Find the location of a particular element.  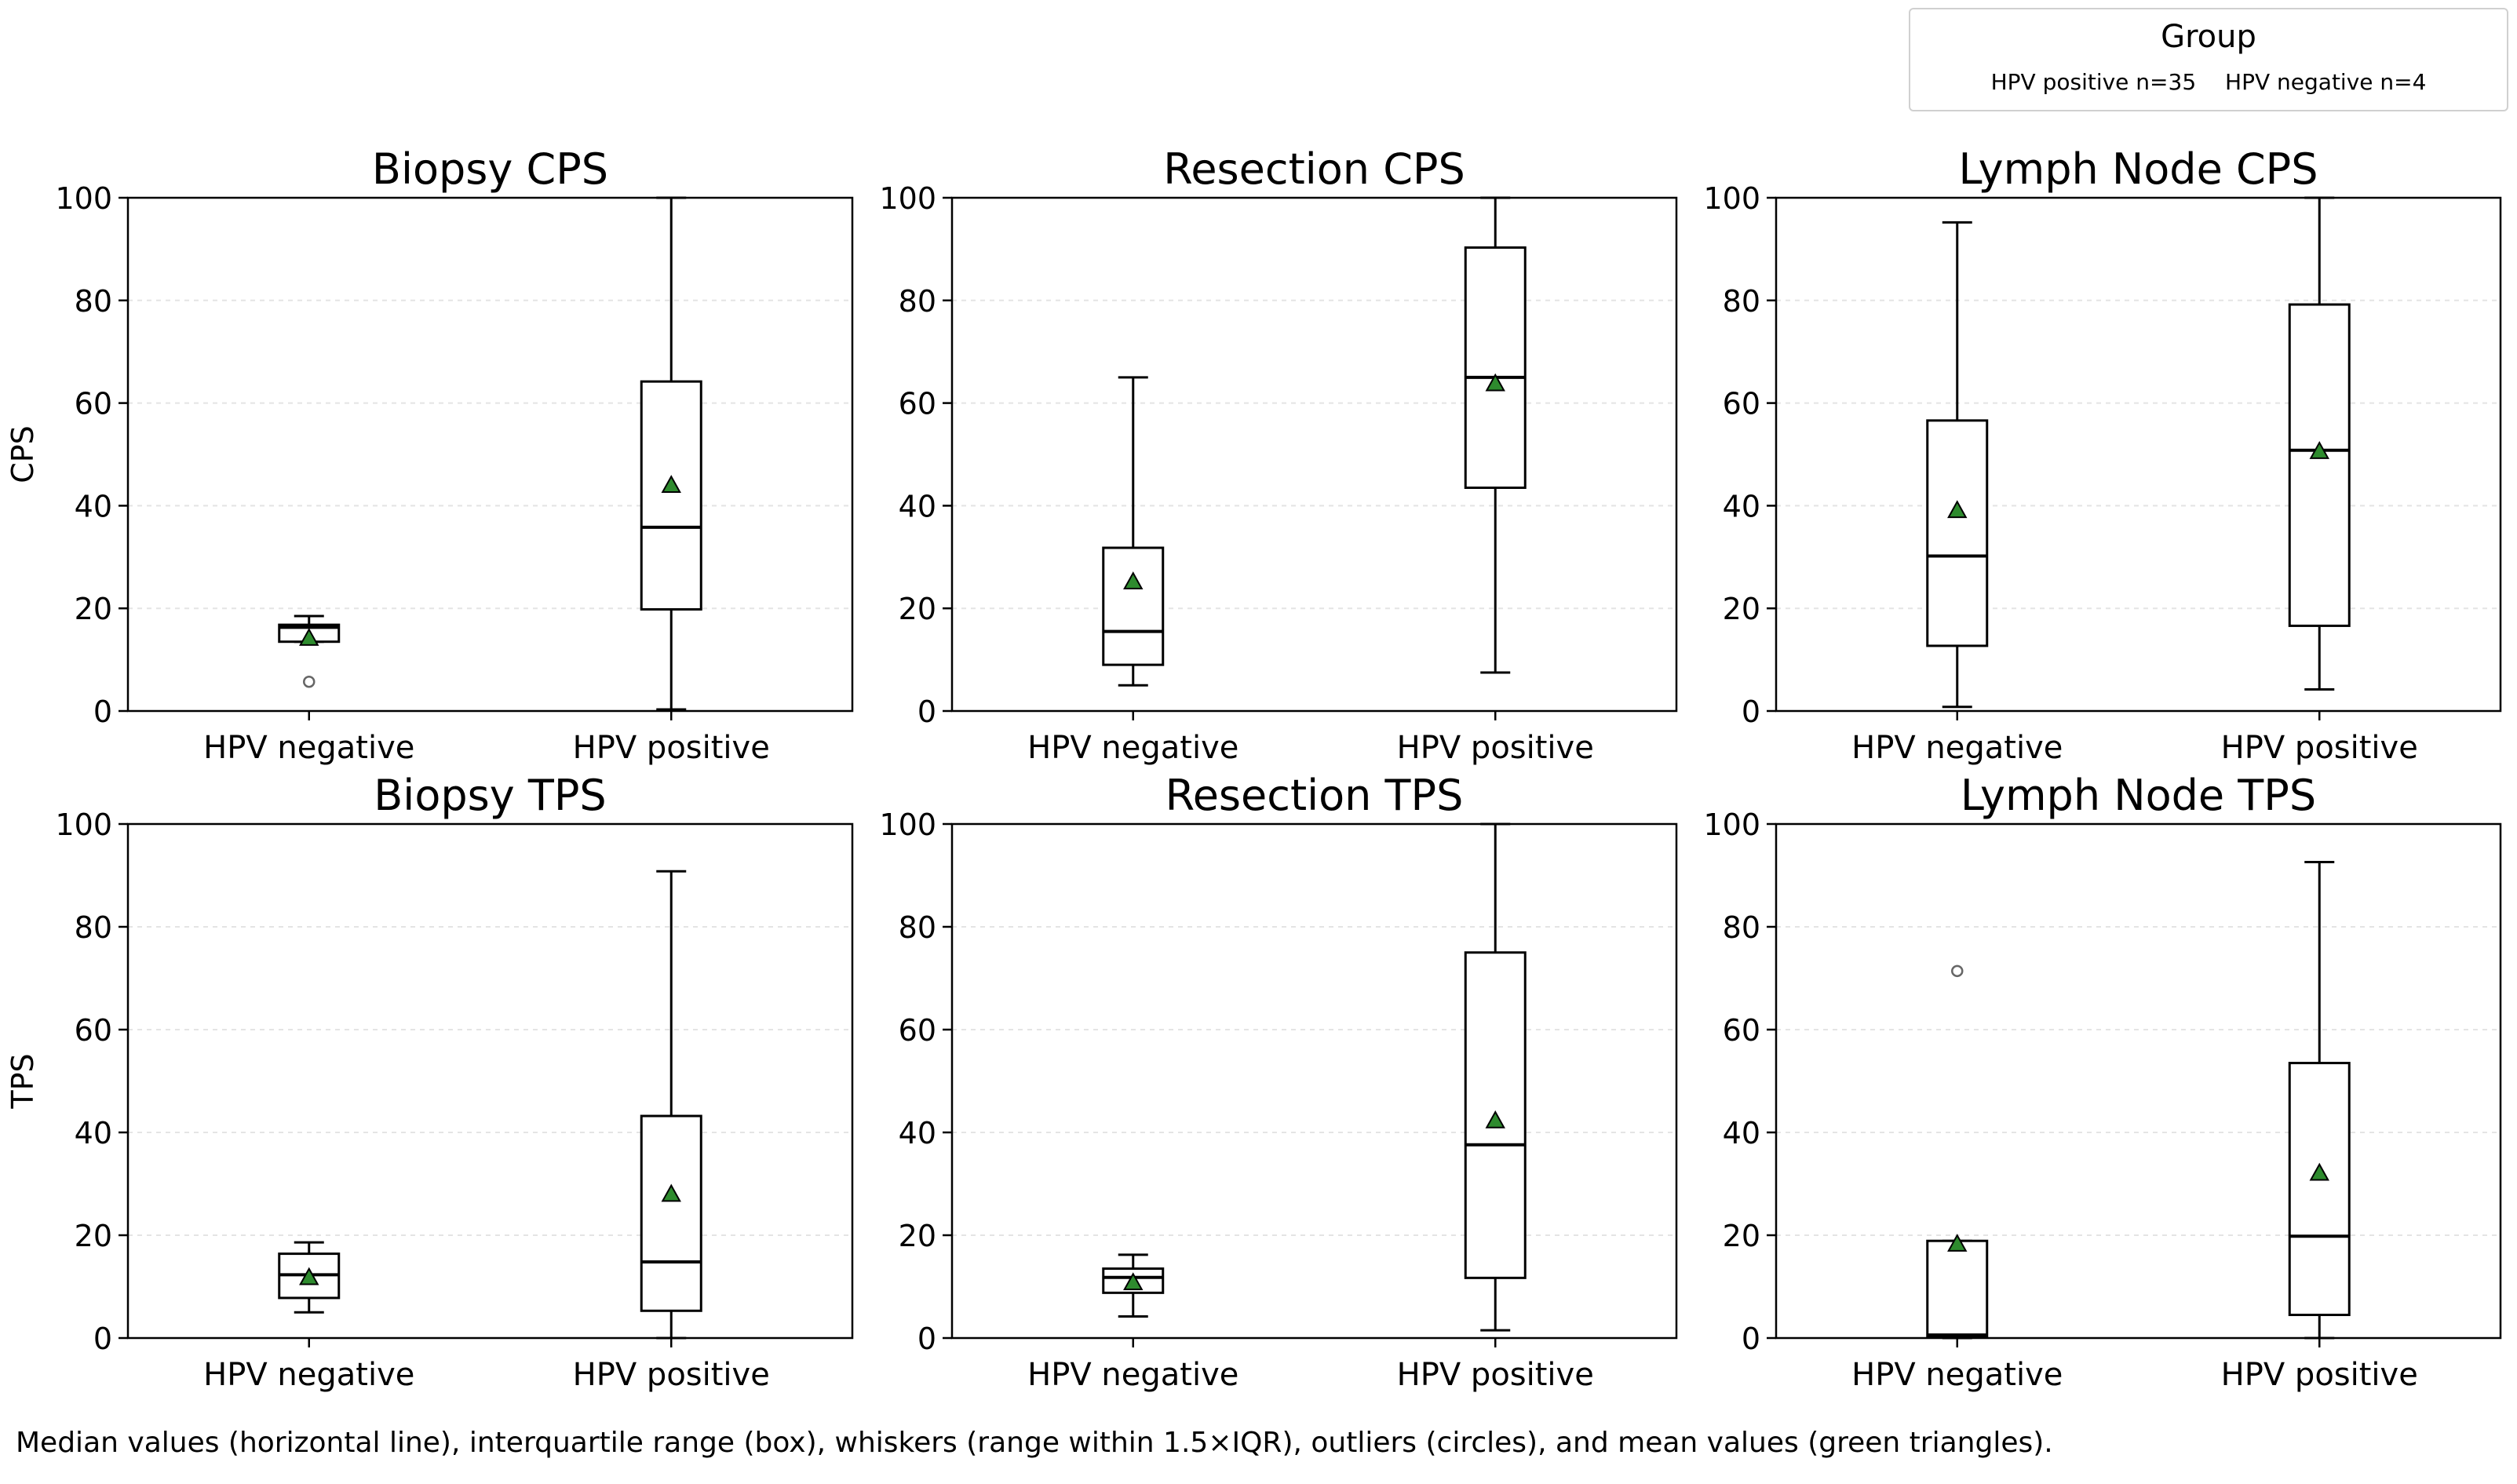

y-axis-label: CPS is located at coordinates (22, 454).